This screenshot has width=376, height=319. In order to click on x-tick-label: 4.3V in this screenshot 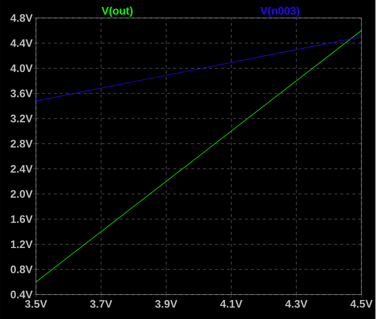, I will do `click(296, 304)`.